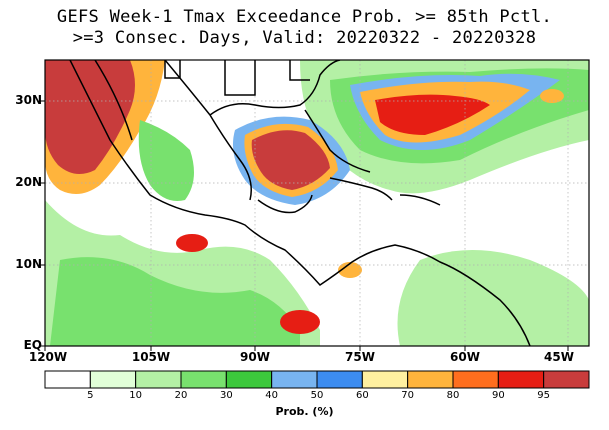  I want to click on lon-label-75w: 75W, so click(360, 357).